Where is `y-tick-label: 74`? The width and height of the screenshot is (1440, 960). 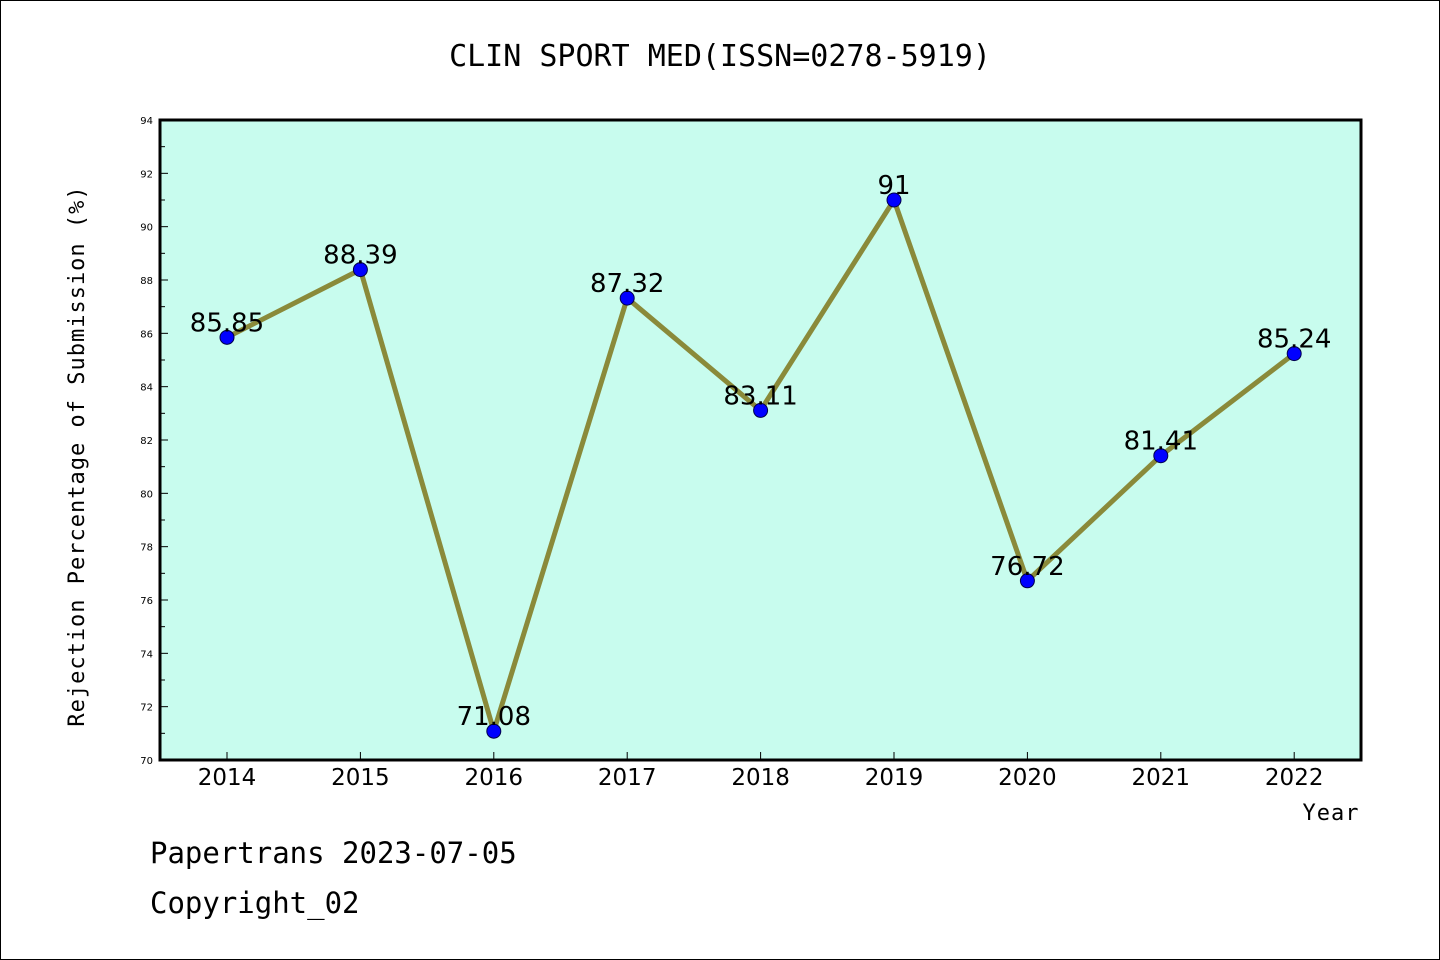 y-tick-label: 74 is located at coordinates (146, 654).